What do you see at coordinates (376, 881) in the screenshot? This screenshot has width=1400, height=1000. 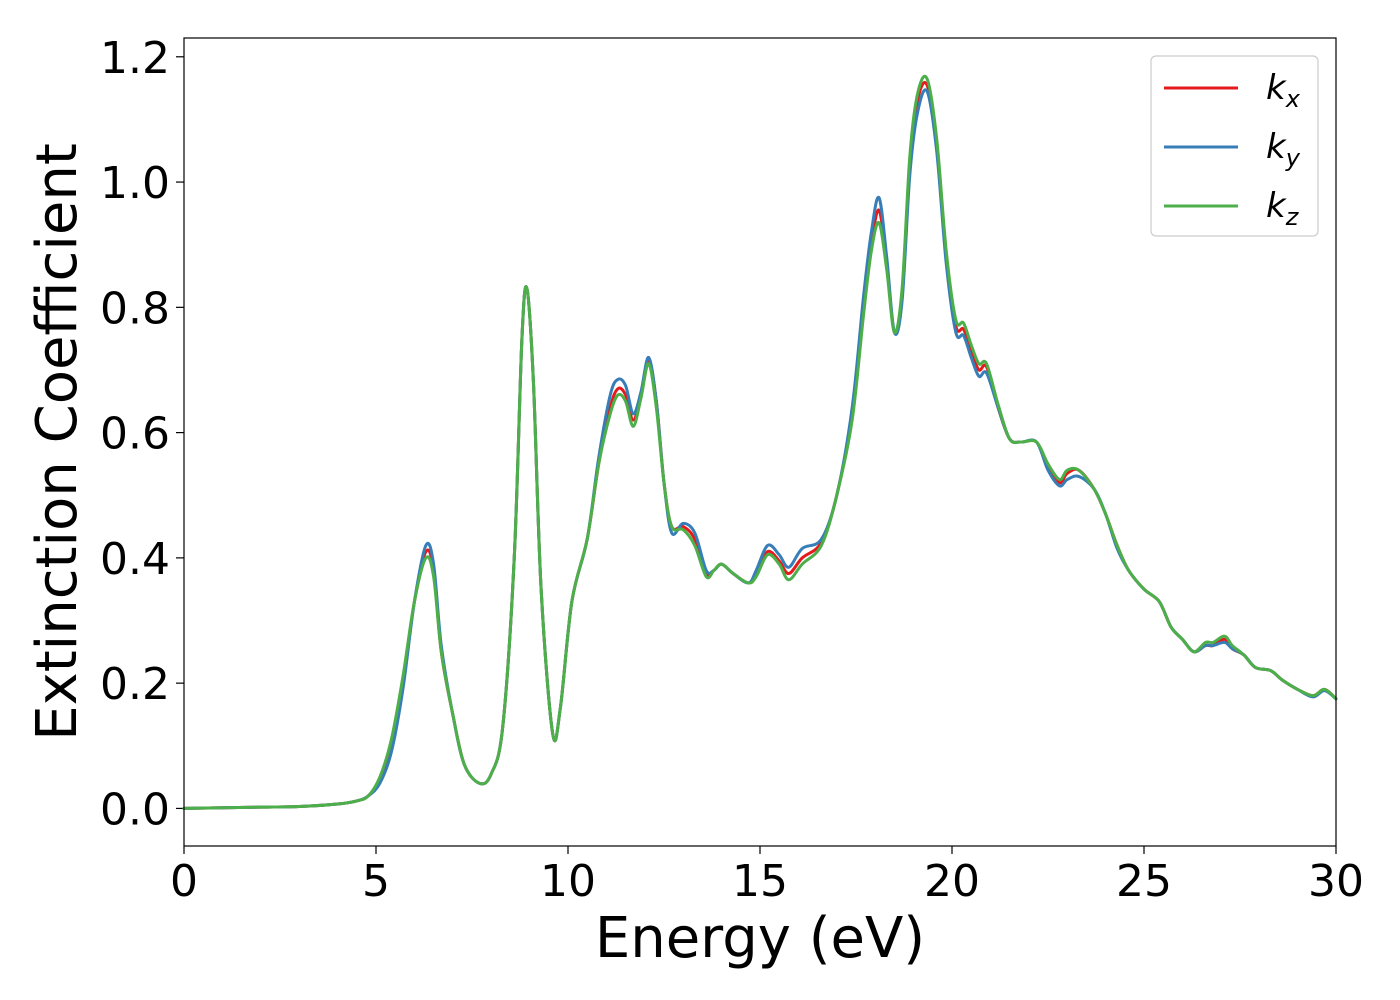 I see `x-tick-label: 5` at bounding box center [376, 881].